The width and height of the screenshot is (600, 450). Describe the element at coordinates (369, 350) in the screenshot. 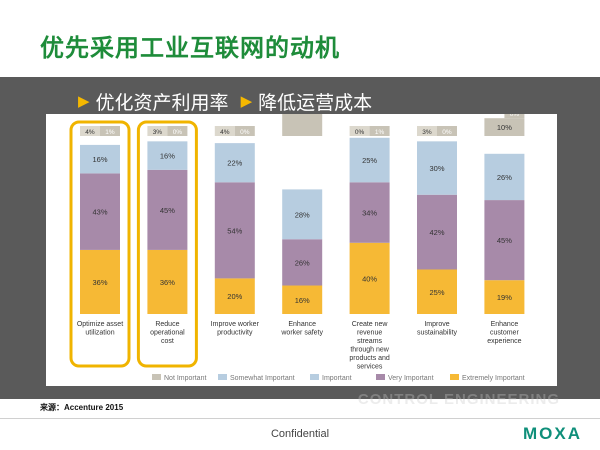

I see `category-label: through new` at that location.